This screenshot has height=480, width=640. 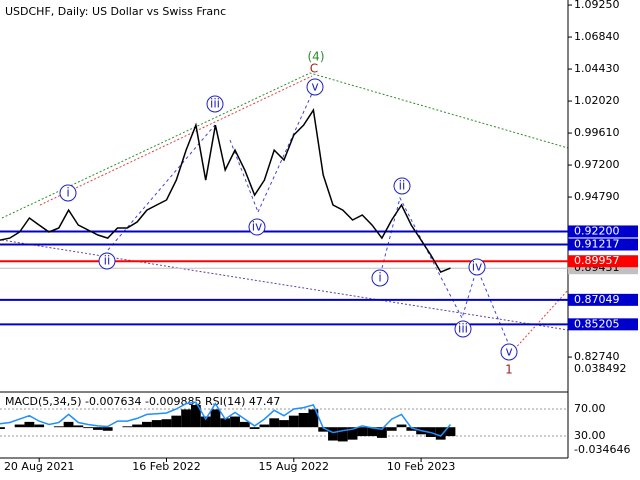 What do you see at coordinates (597, 323) in the screenshot?
I see `level-label: 0.85205` at bounding box center [597, 323].